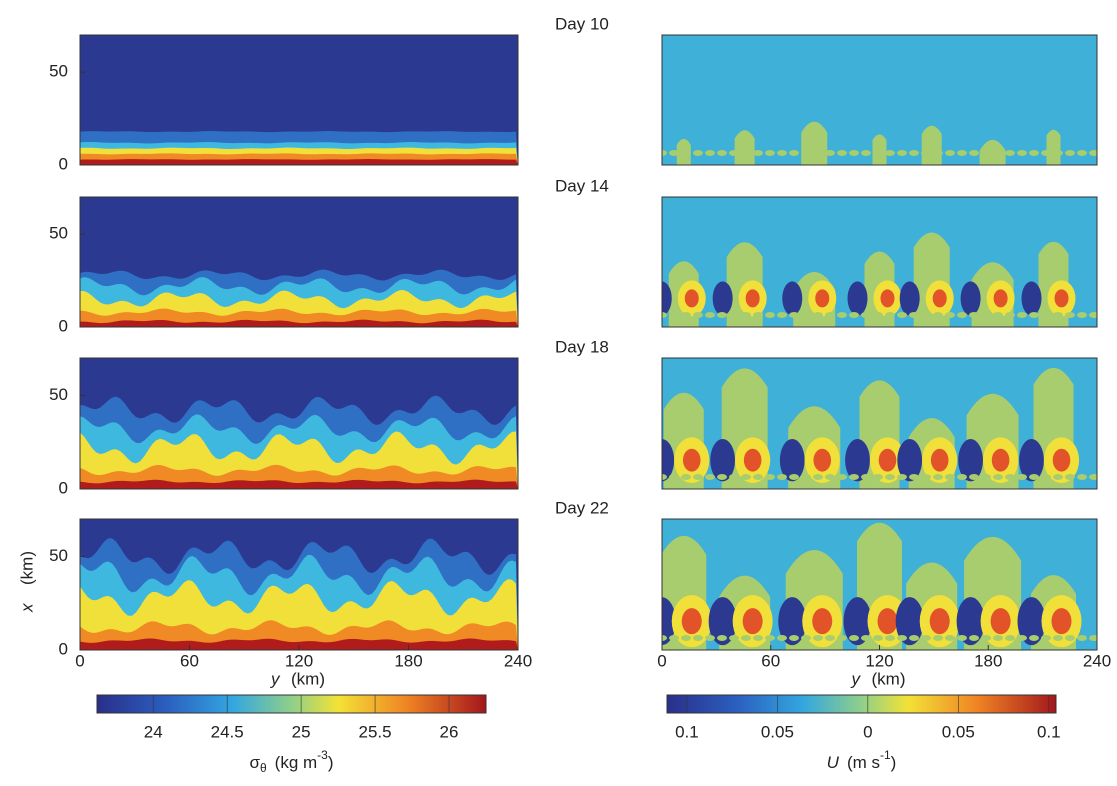 Image resolution: width=1117 pixels, height=786 pixels. Describe the element at coordinates (777, 731) in the screenshot. I see `colorbar-tick-label: 0.05` at that location.